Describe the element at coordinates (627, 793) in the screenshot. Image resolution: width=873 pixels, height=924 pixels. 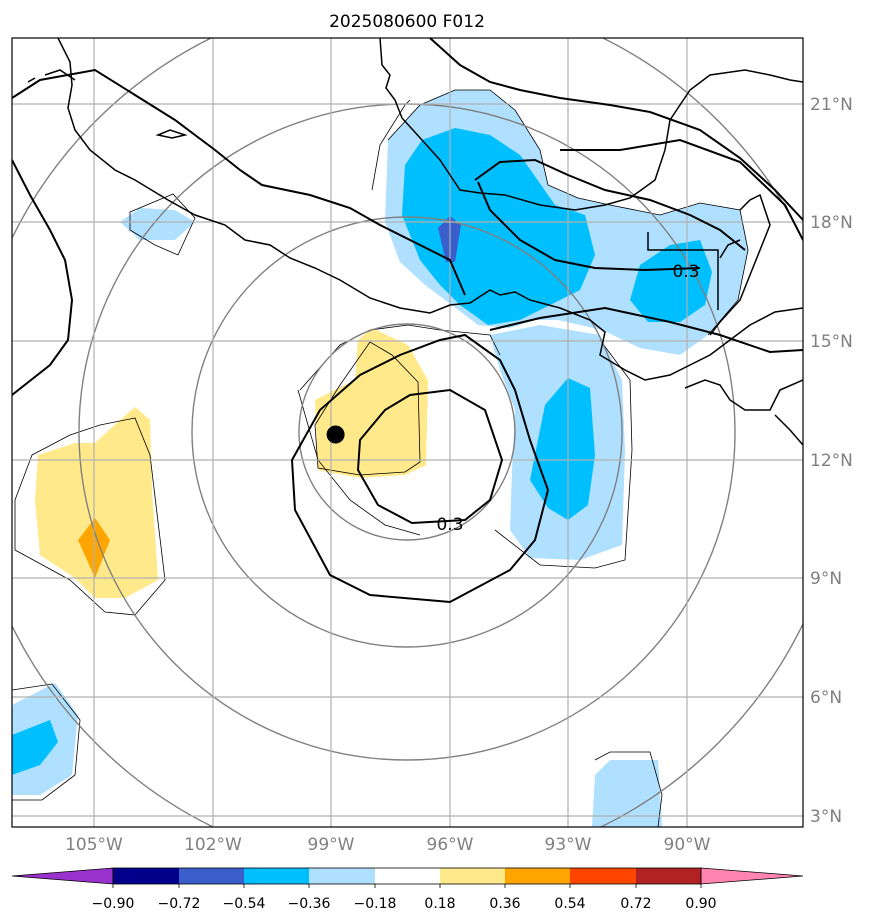
I see `negative-anomaly-light-se` at that location.